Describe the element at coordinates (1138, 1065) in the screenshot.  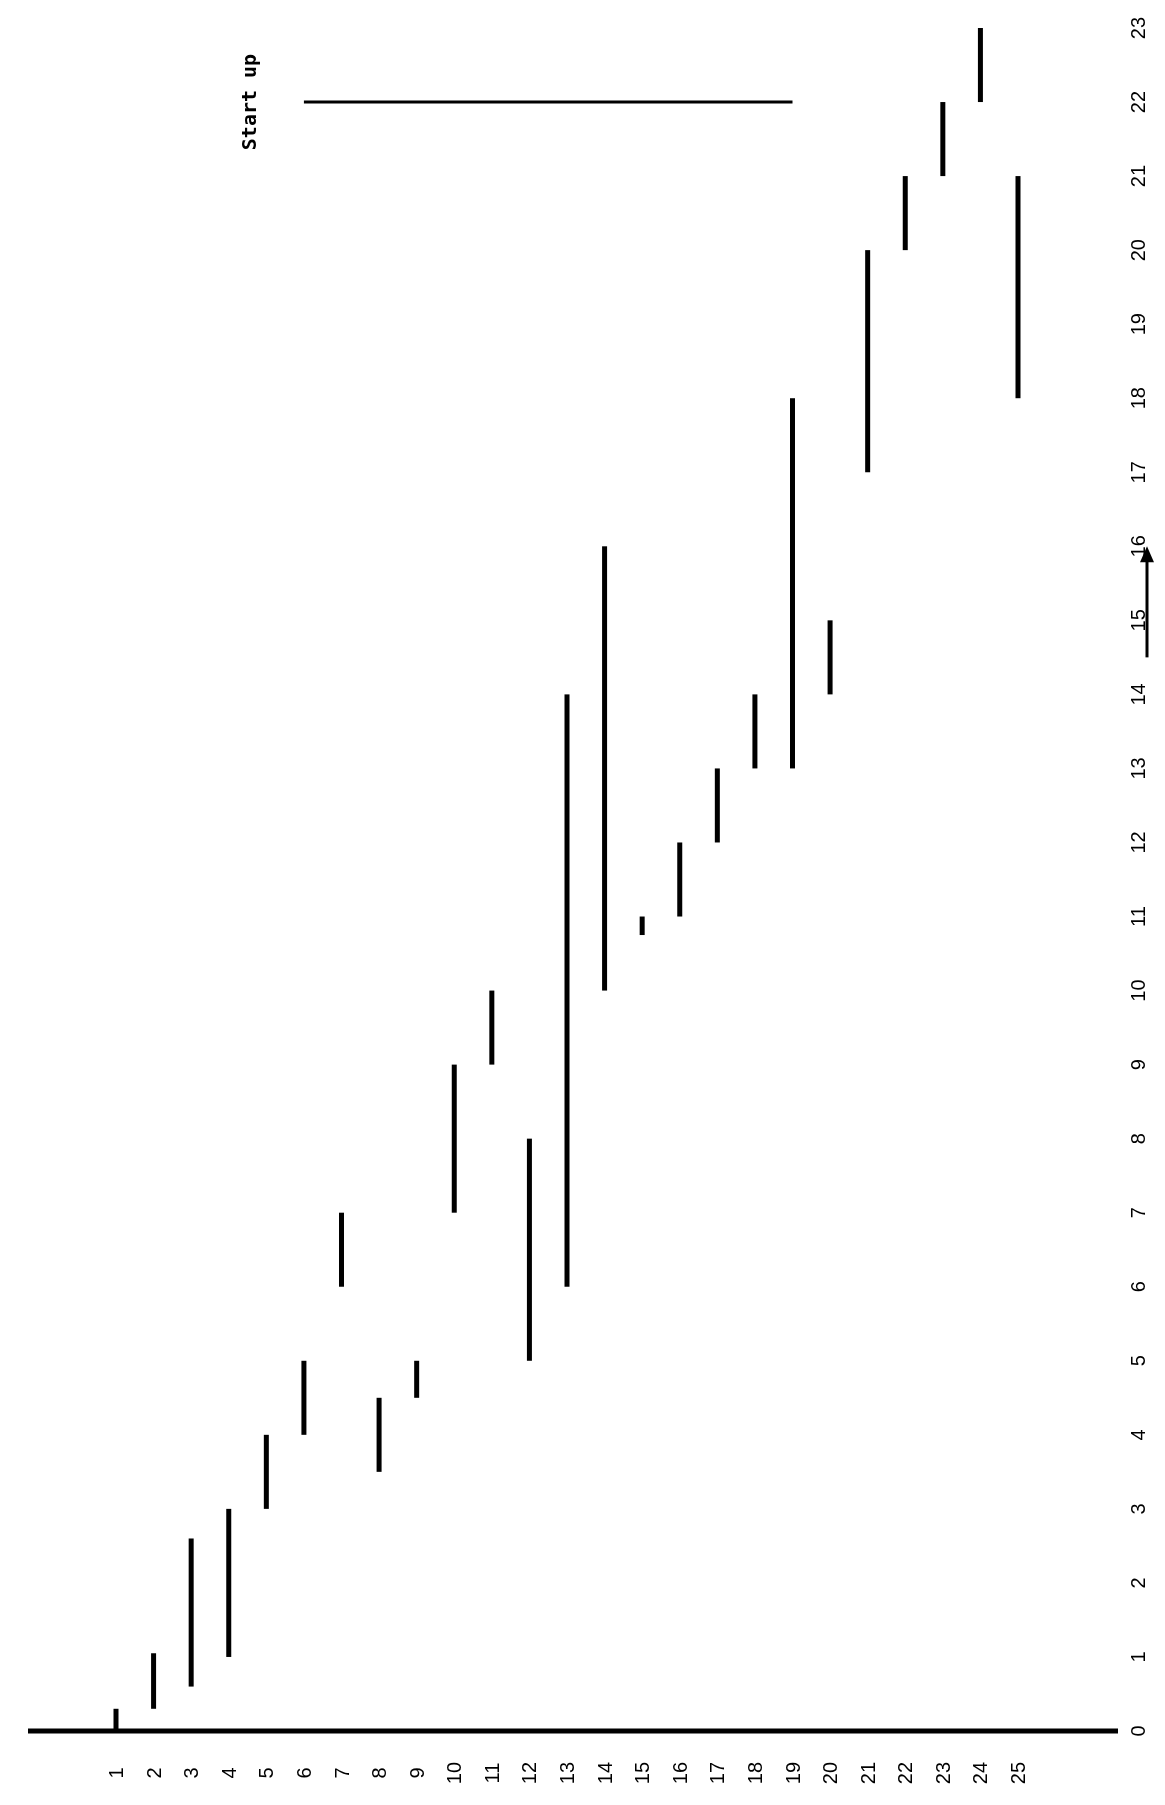
I see `y-tick-label: 9` at that location.